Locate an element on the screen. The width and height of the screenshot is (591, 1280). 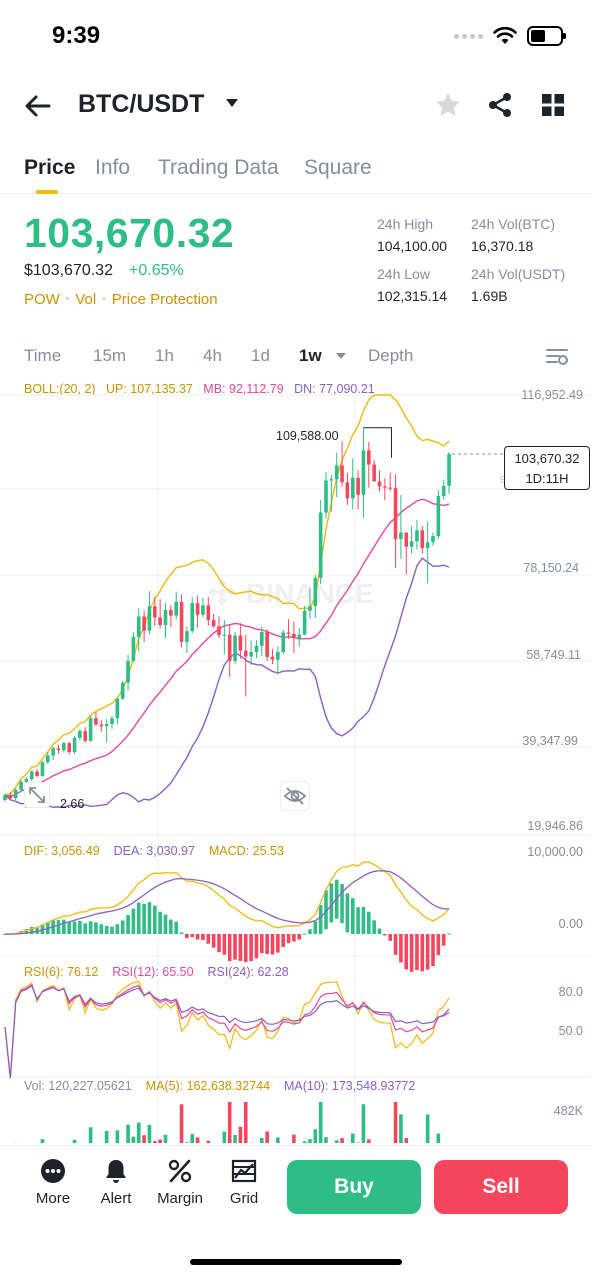
interval-1h: 1h is located at coordinates (164, 355).